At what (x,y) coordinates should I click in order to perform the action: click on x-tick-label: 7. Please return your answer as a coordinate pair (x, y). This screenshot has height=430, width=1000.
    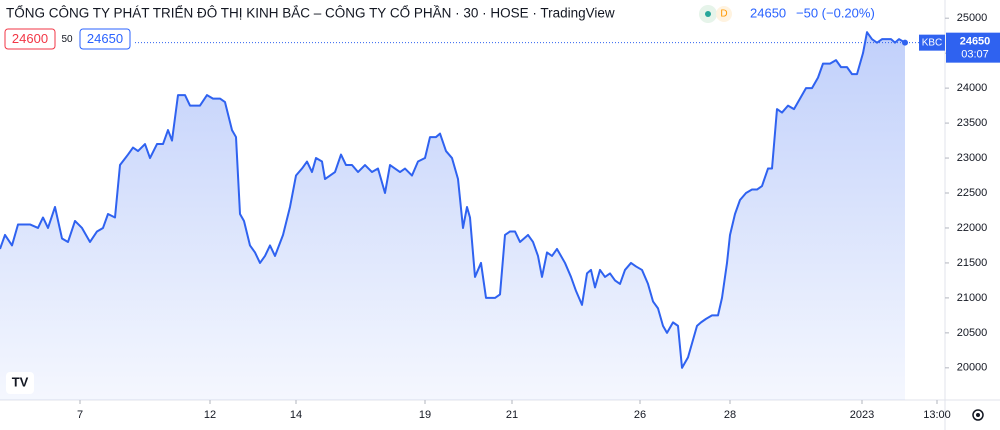
    Looking at the image, I should click on (80, 415).